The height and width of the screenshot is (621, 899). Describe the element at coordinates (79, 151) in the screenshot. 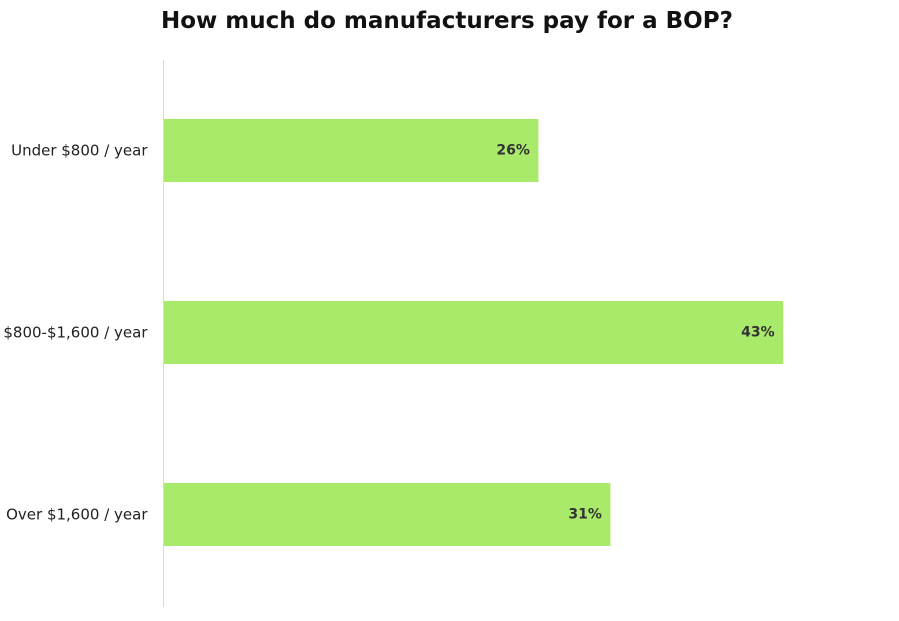

I see `category-label-1: Under $800 / year` at that location.